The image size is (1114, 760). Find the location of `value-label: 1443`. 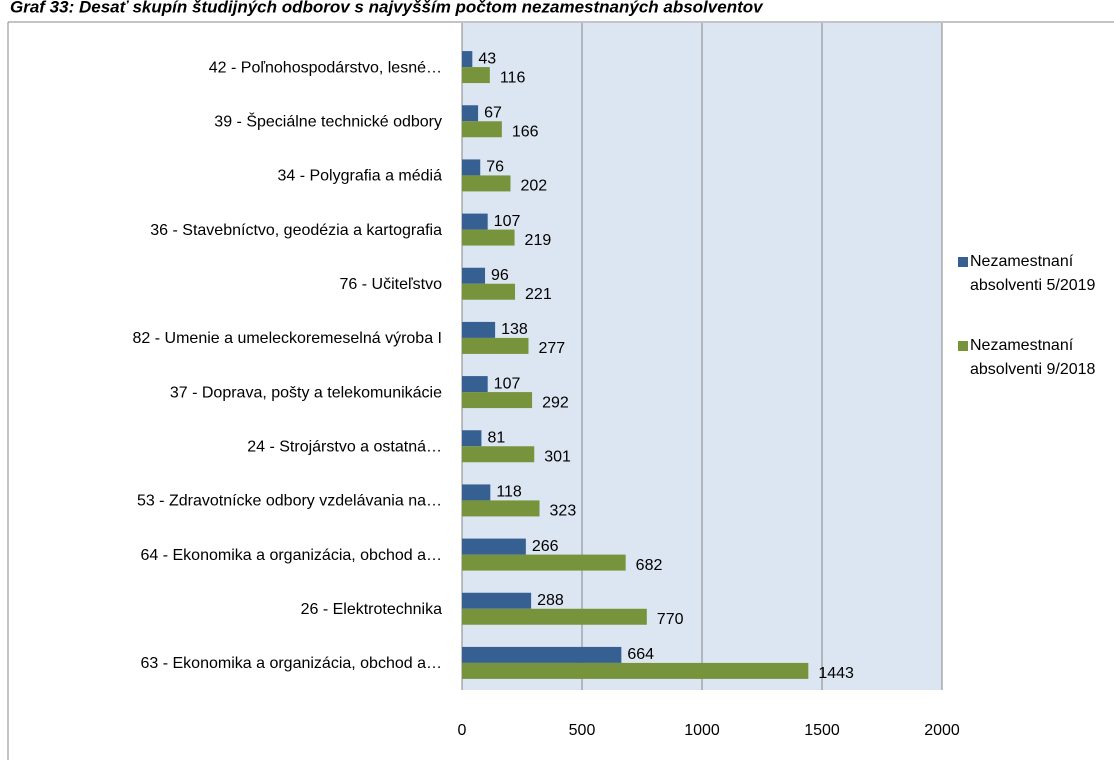

value-label: 1443 is located at coordinates (836, 673).